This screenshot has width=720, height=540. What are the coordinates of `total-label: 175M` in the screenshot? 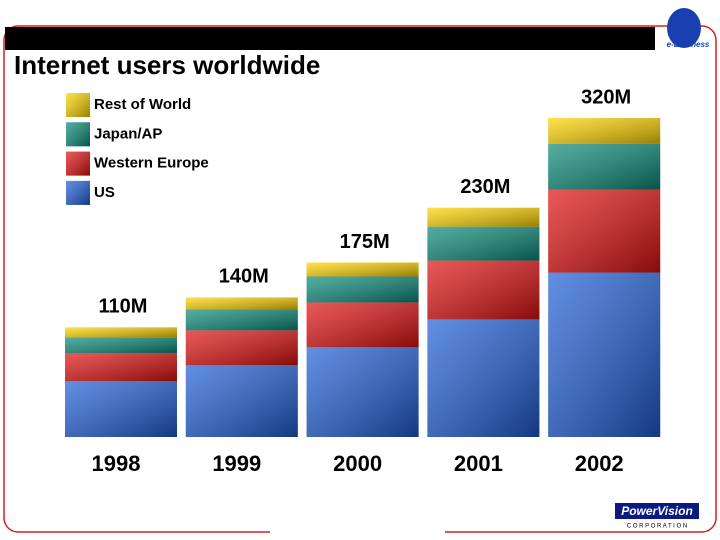 It's located at (365, 242).